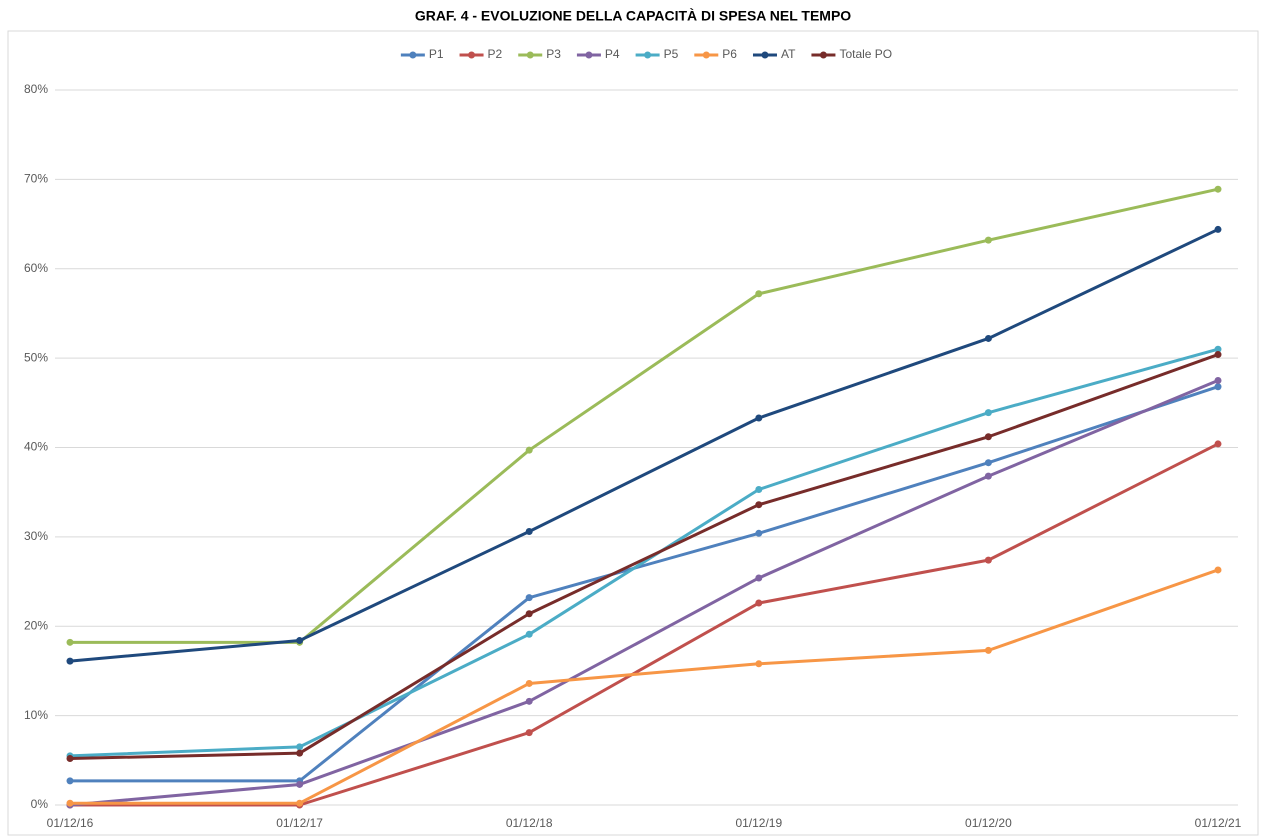  Describe the element at coordinates (481, 54) in the screenshot. I see `legend-item: P2` at that location.